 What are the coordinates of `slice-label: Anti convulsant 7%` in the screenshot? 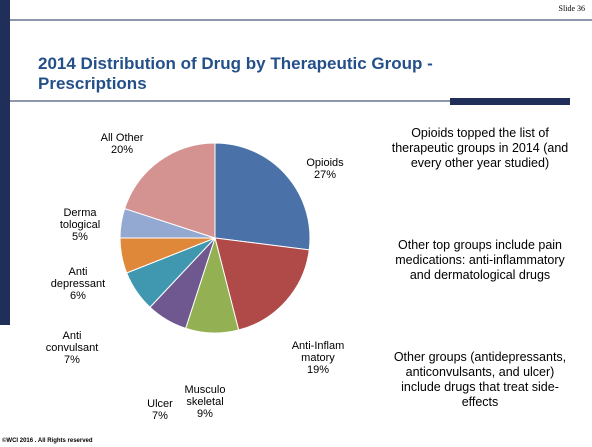 It's located at (72, 348).